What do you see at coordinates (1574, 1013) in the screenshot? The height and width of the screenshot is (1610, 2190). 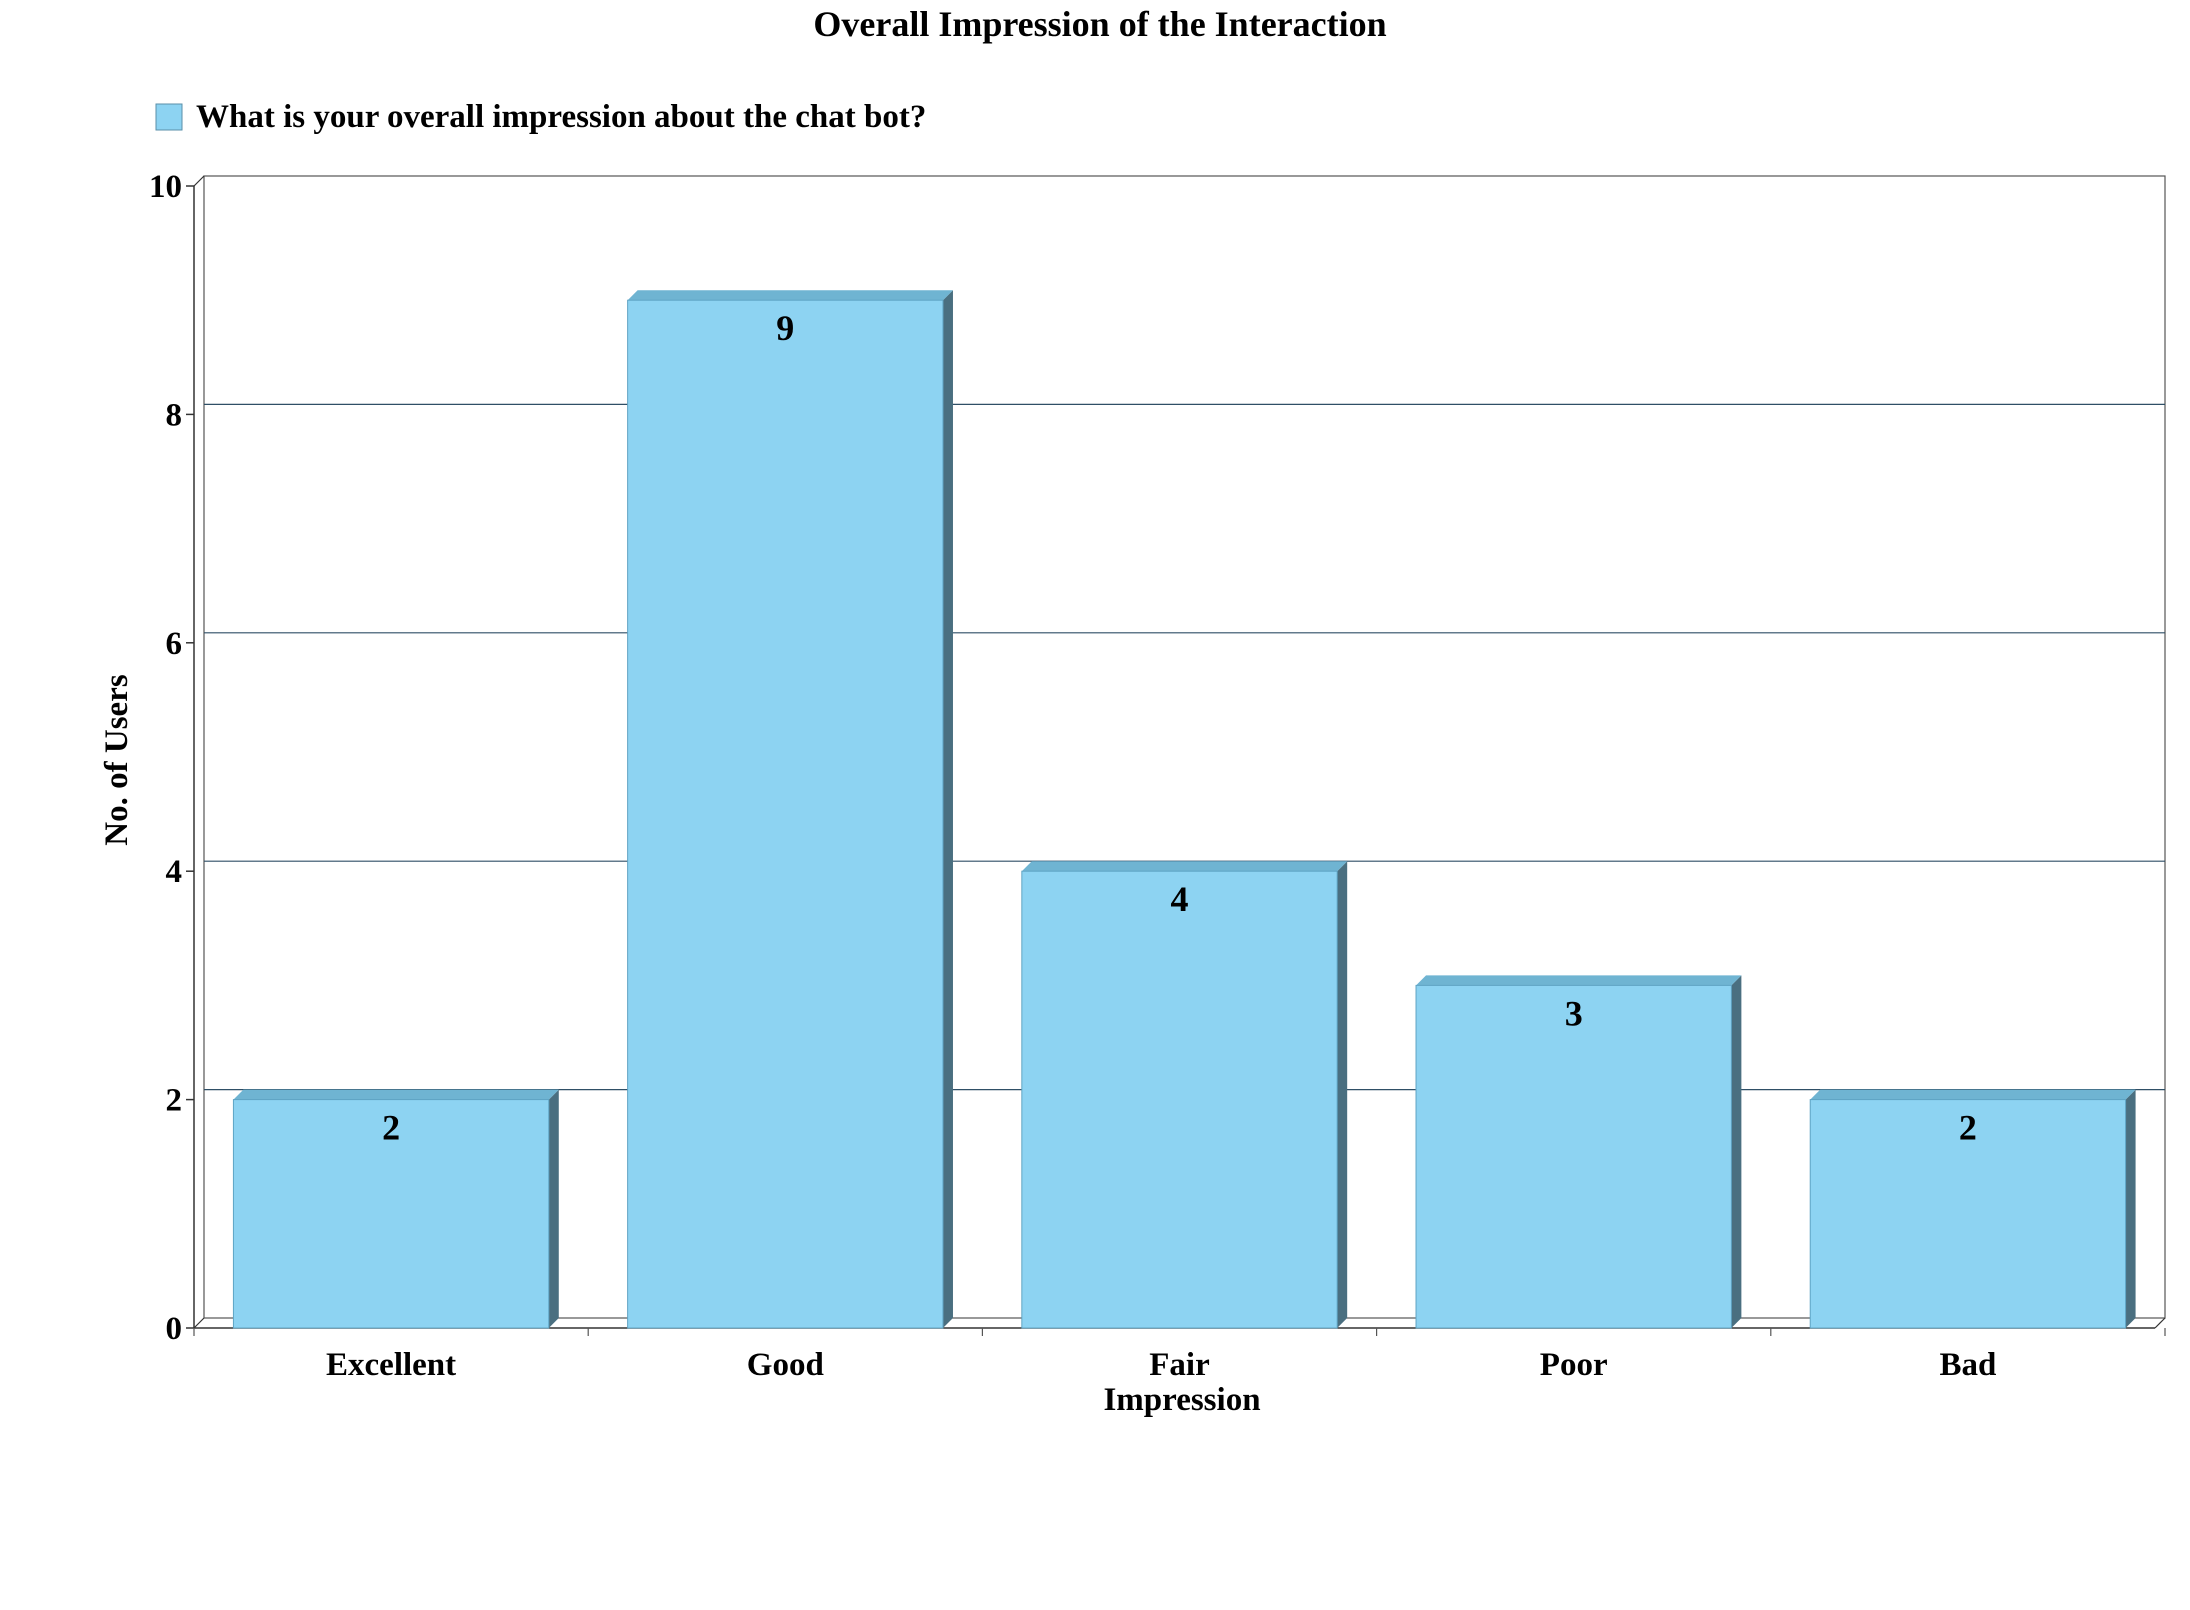 I see `bar-value-label: 3` at bounding box center [1574, 1013].